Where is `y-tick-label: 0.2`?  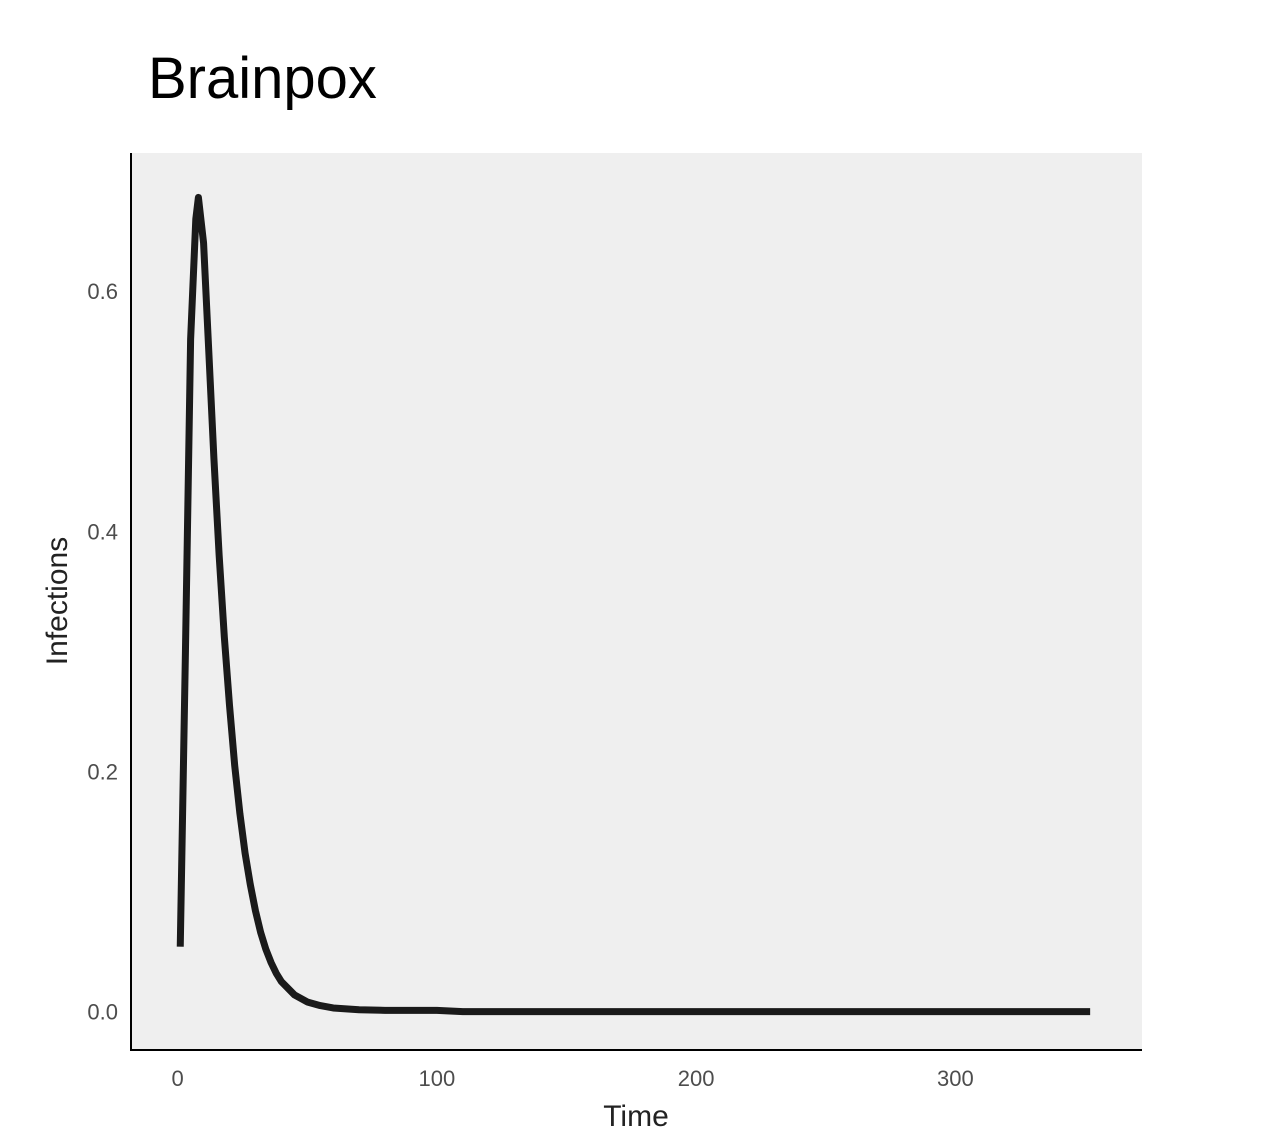
y-tick-label: 0.2 is located at coordinates (102, 771).